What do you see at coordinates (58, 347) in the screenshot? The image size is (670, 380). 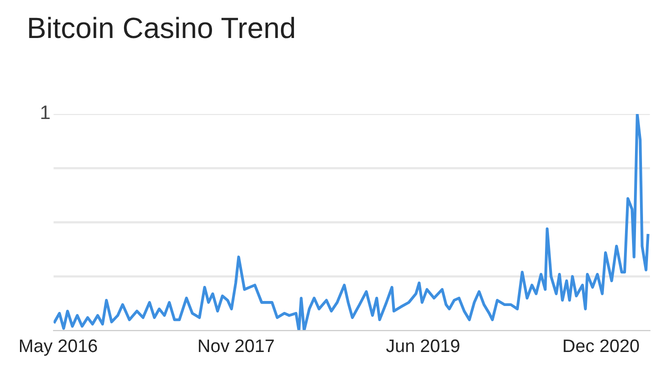 I see `x-tick-label: May 2016` at bounding box center [58, 347].